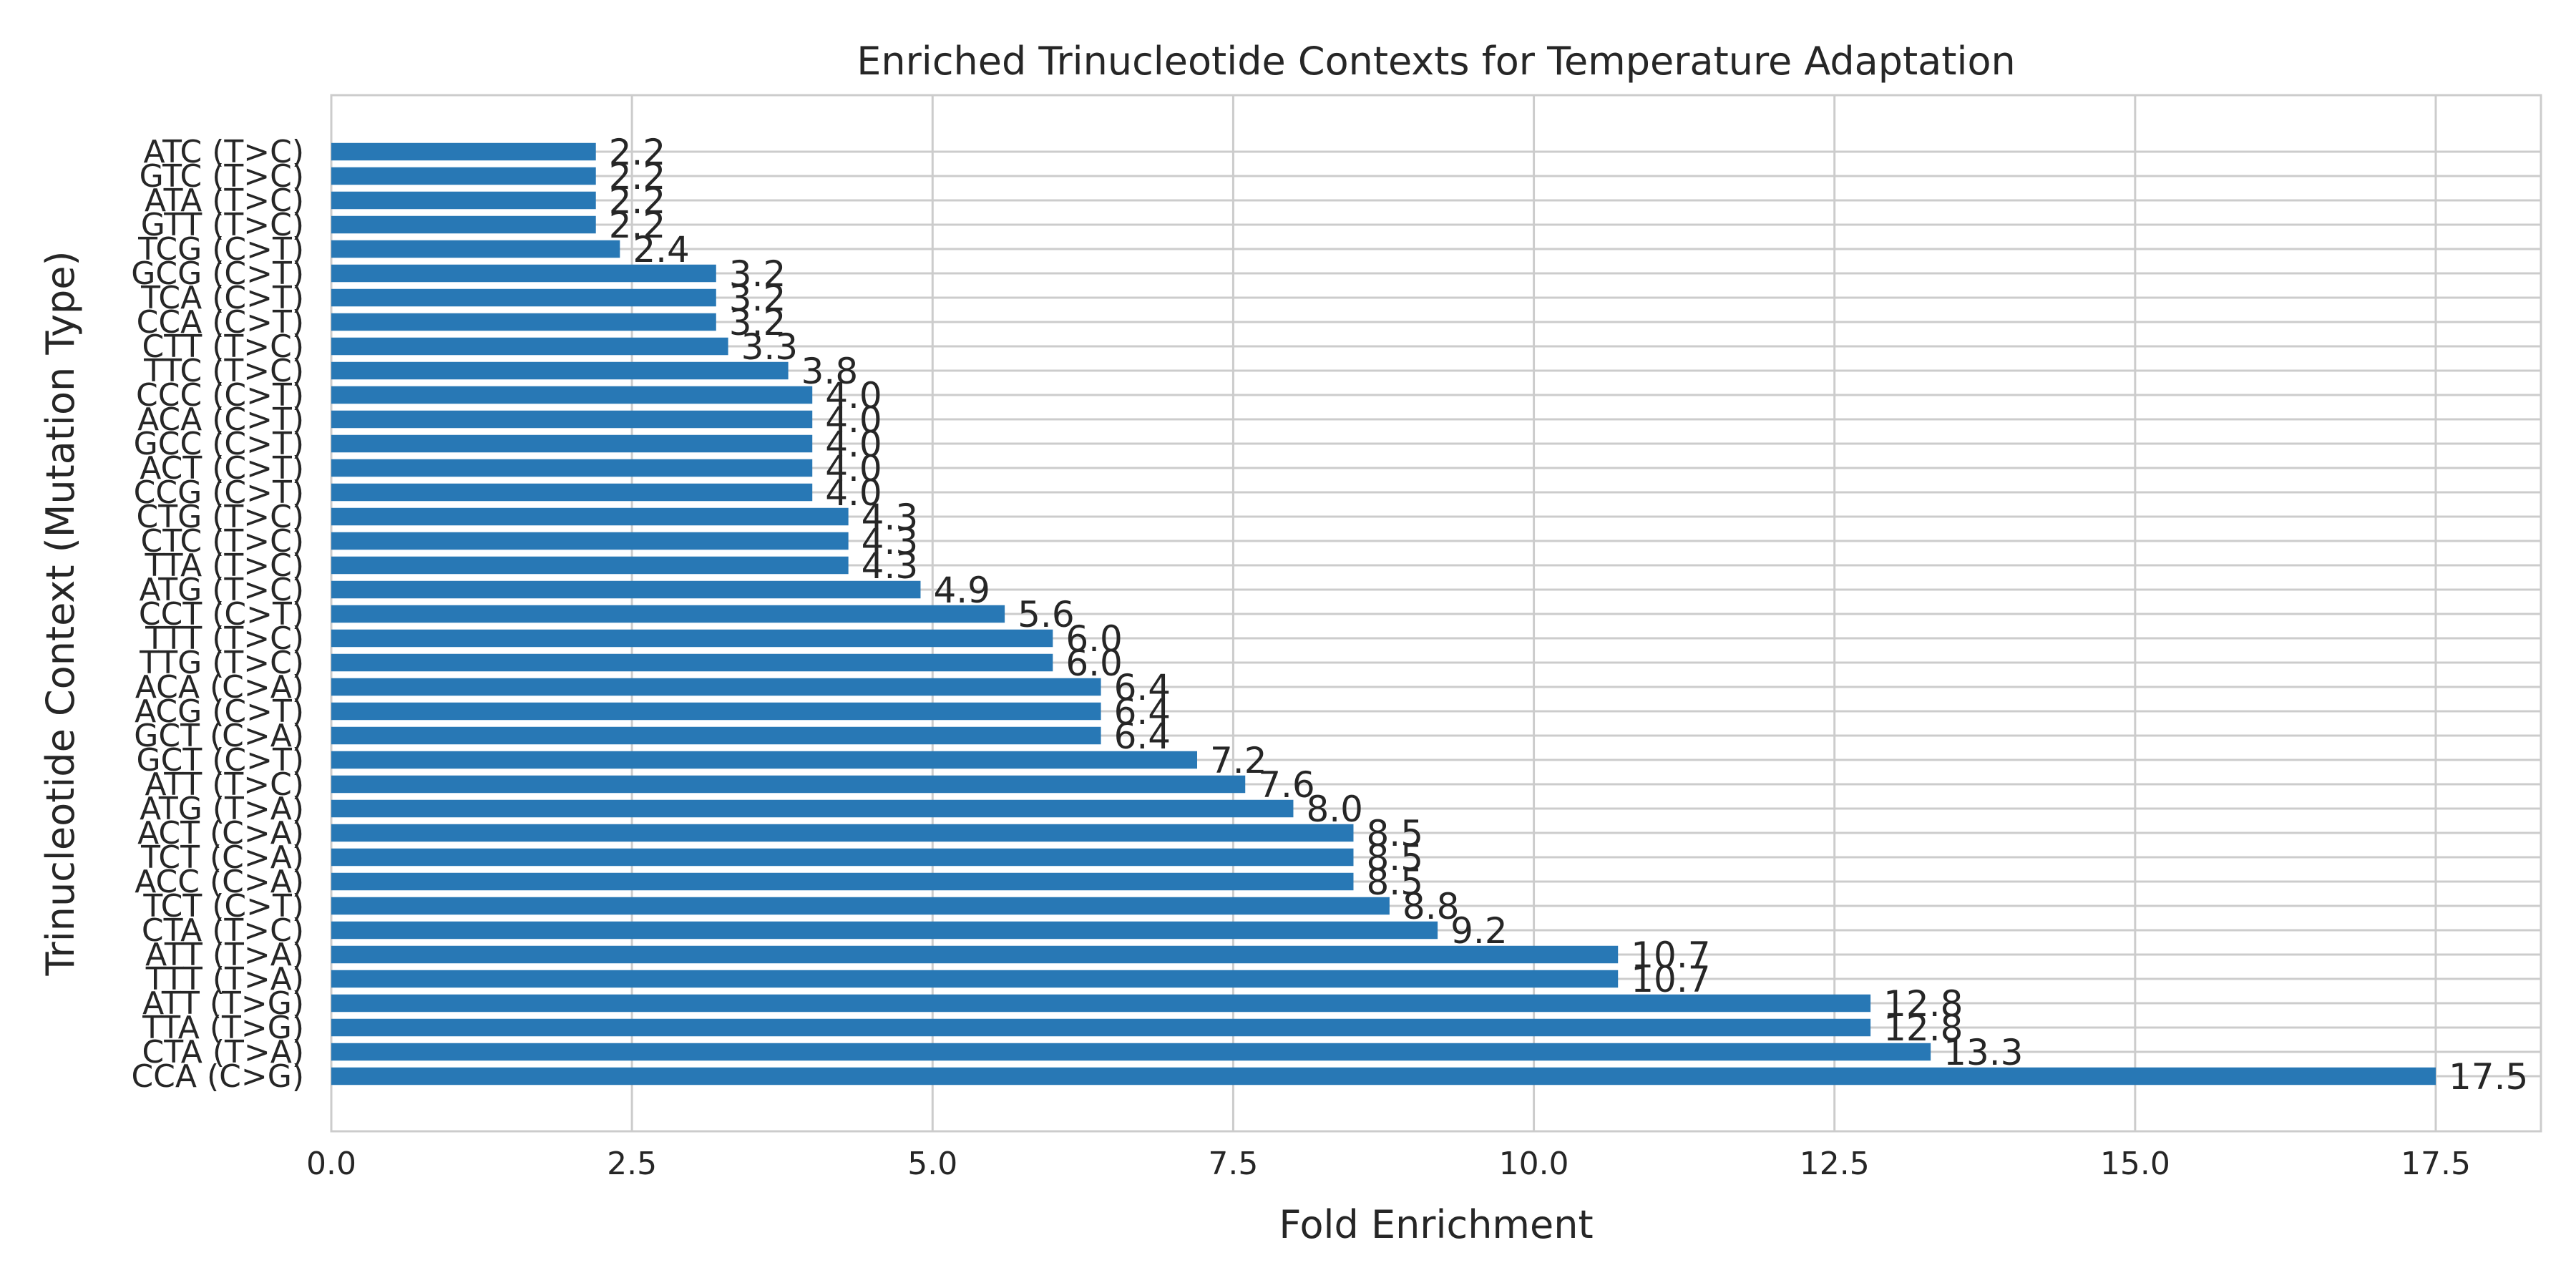  What do you see at coordinates (220, 760) in the screenshot?
I see `y-tick-label: GCT (C>T)` at bounding box center [220, 760].